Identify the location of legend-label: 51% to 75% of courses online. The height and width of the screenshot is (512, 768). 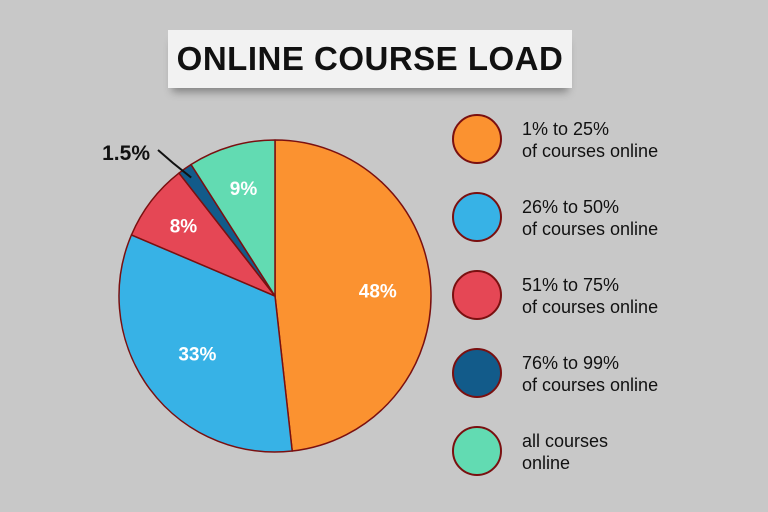
(590, 296).